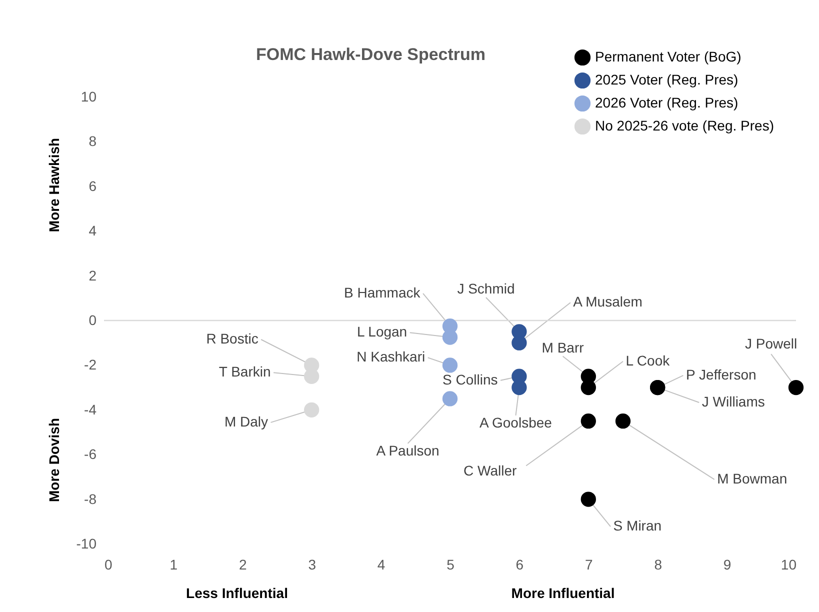  I want to click on annotation: R Bostic, so click(232, 338).